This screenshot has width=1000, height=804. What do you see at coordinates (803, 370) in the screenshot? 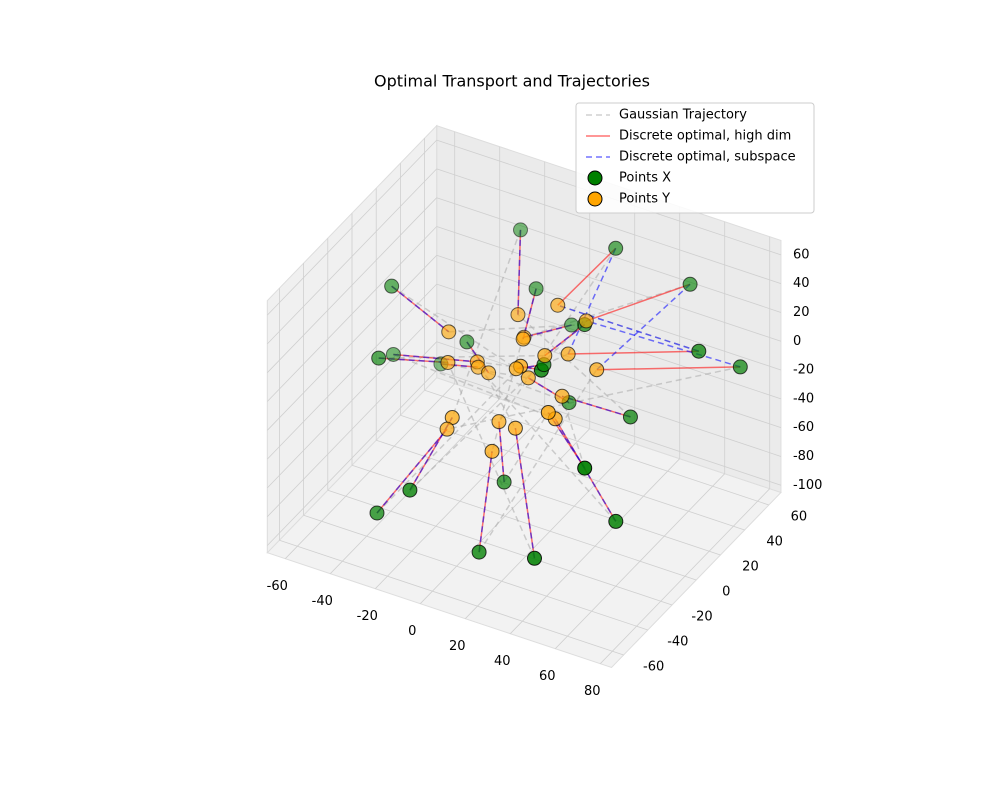
I see `z-tick-label: -20` at bounding box center [803, 370].